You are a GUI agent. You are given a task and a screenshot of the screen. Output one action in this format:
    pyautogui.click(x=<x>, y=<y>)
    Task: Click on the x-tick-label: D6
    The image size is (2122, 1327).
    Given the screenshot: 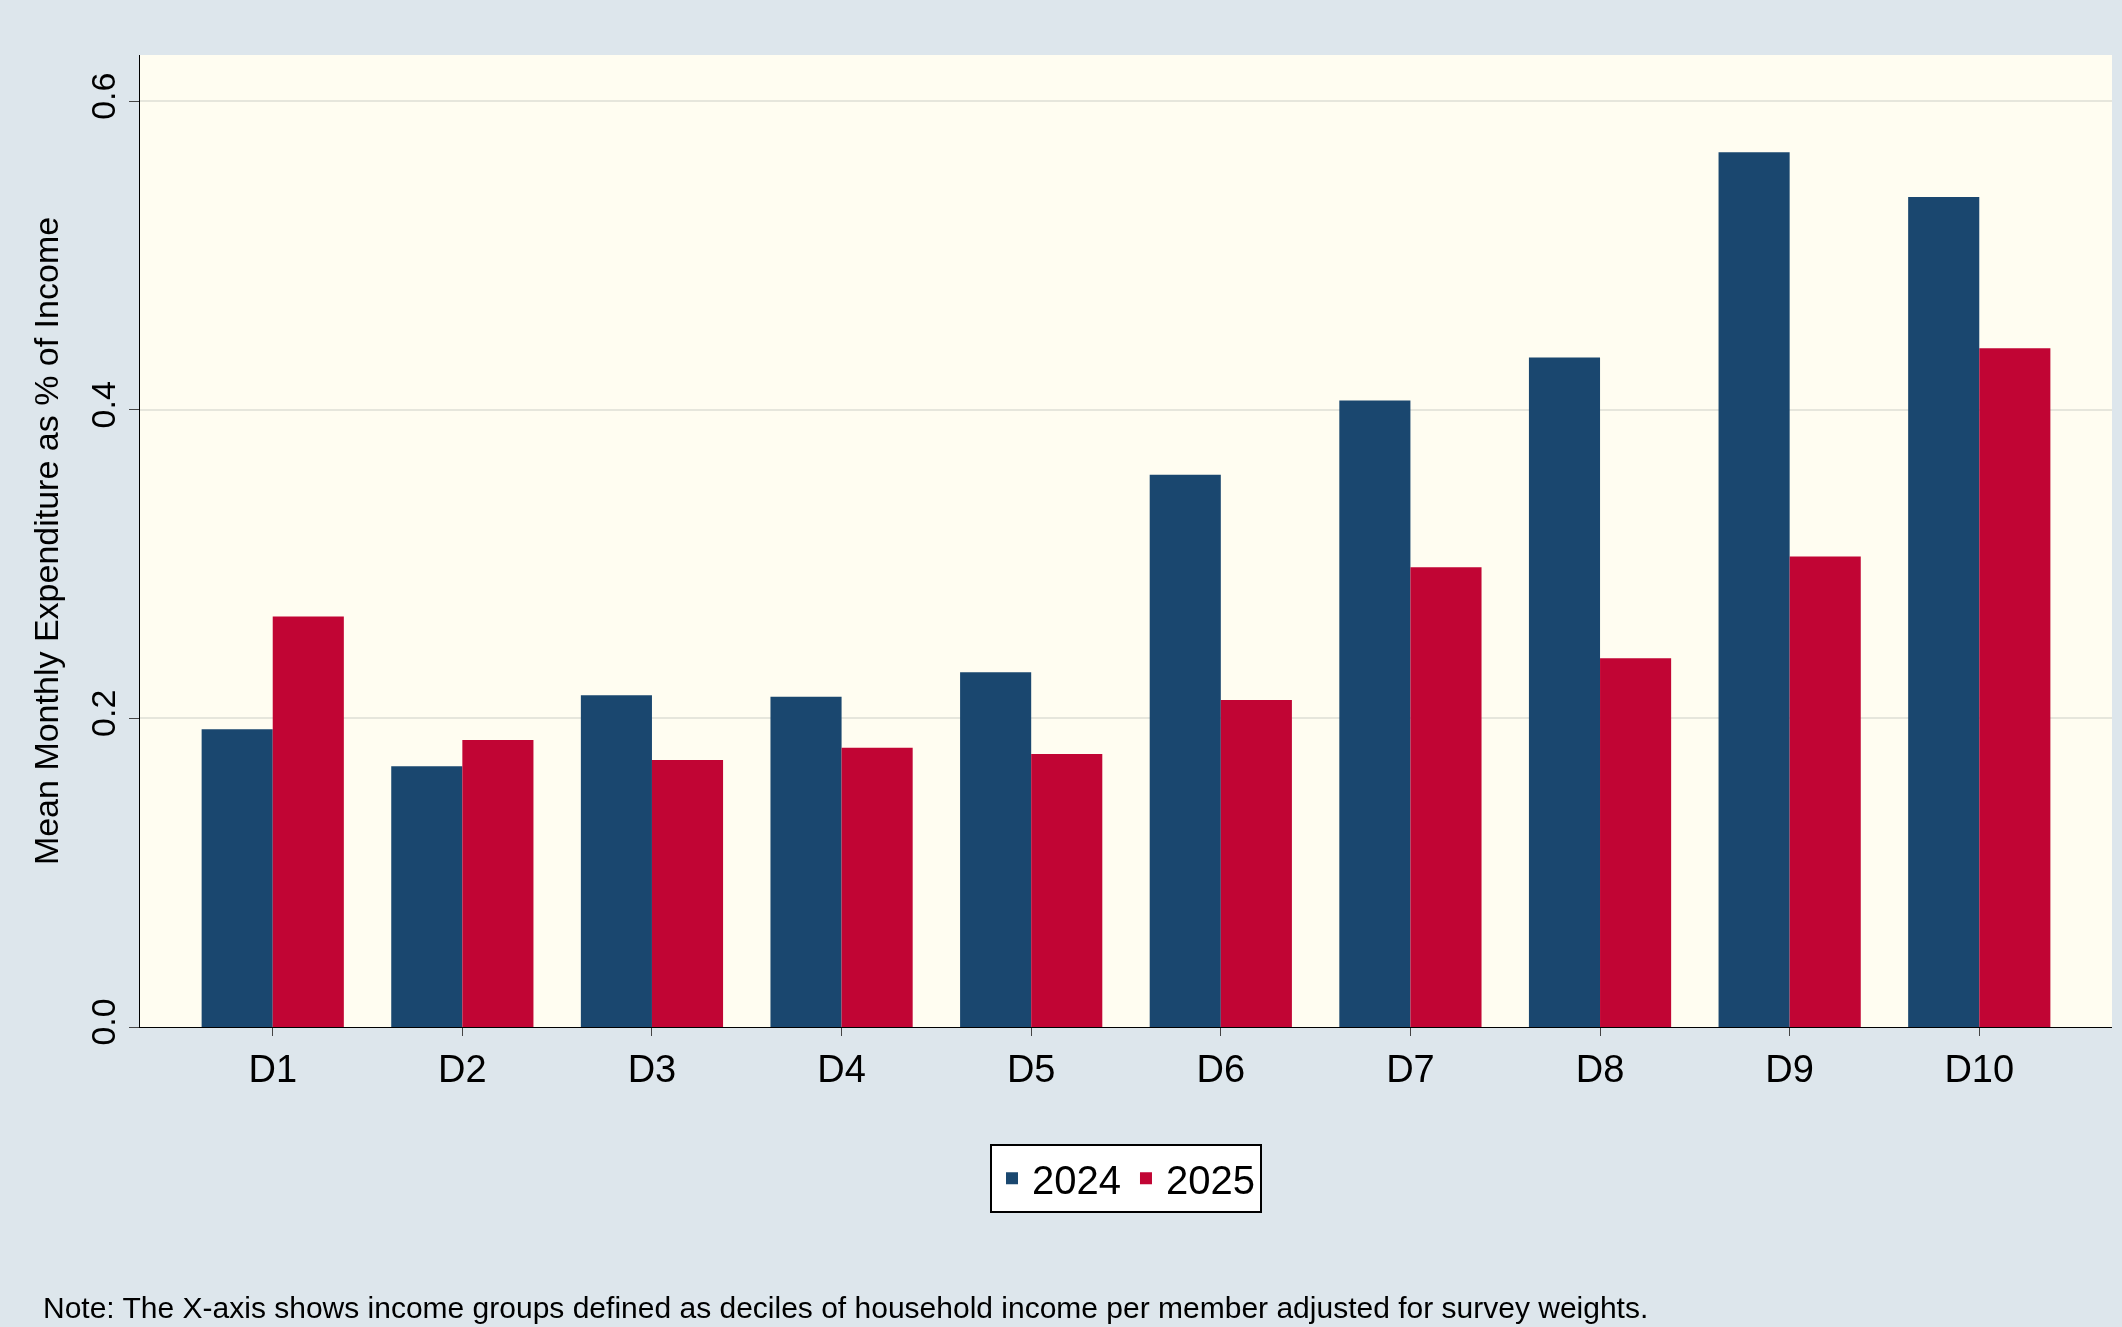 What is the action you would take?
    pyautogui.click(x=1221, y=1068)
    